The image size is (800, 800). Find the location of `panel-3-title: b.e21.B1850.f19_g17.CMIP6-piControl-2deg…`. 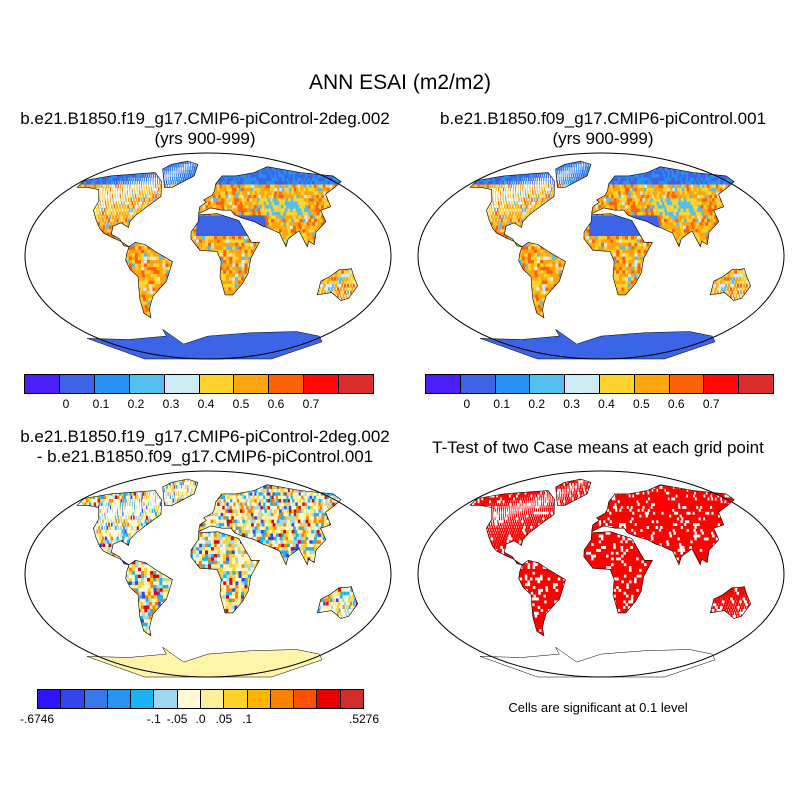

panel-3-title: b.e21.B1850.f19_g17.CMIP6-piControl-2deg… is located at coordinates (205, 447).